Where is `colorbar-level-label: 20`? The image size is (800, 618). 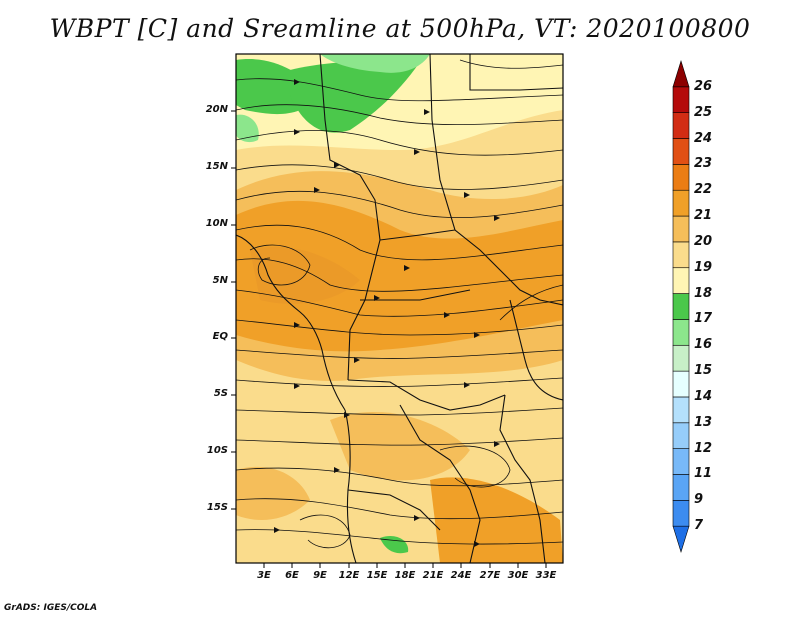 colorbar-level-label: 20 is located at coordinates (703, 241).